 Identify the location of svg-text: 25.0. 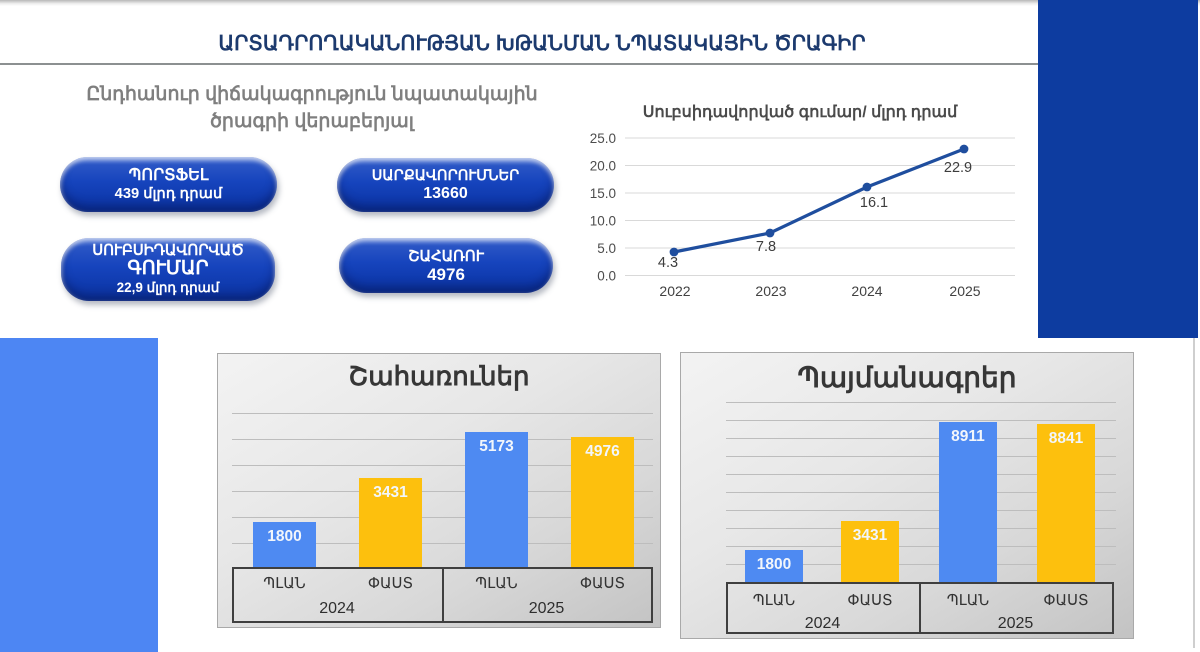
(603, 138).